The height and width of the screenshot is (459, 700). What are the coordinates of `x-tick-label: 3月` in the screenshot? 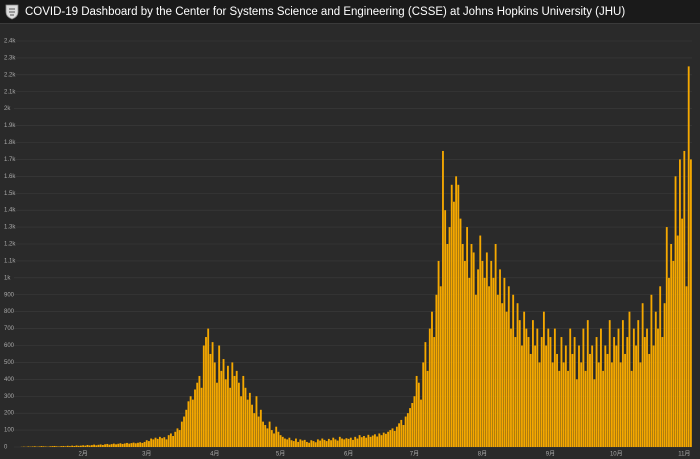 It's located at (146, 454).